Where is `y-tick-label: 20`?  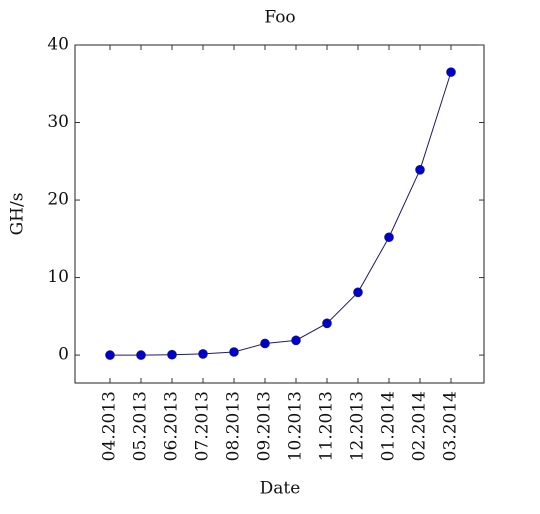
y-tick-label: 20 is located at coordinates (58, 200).